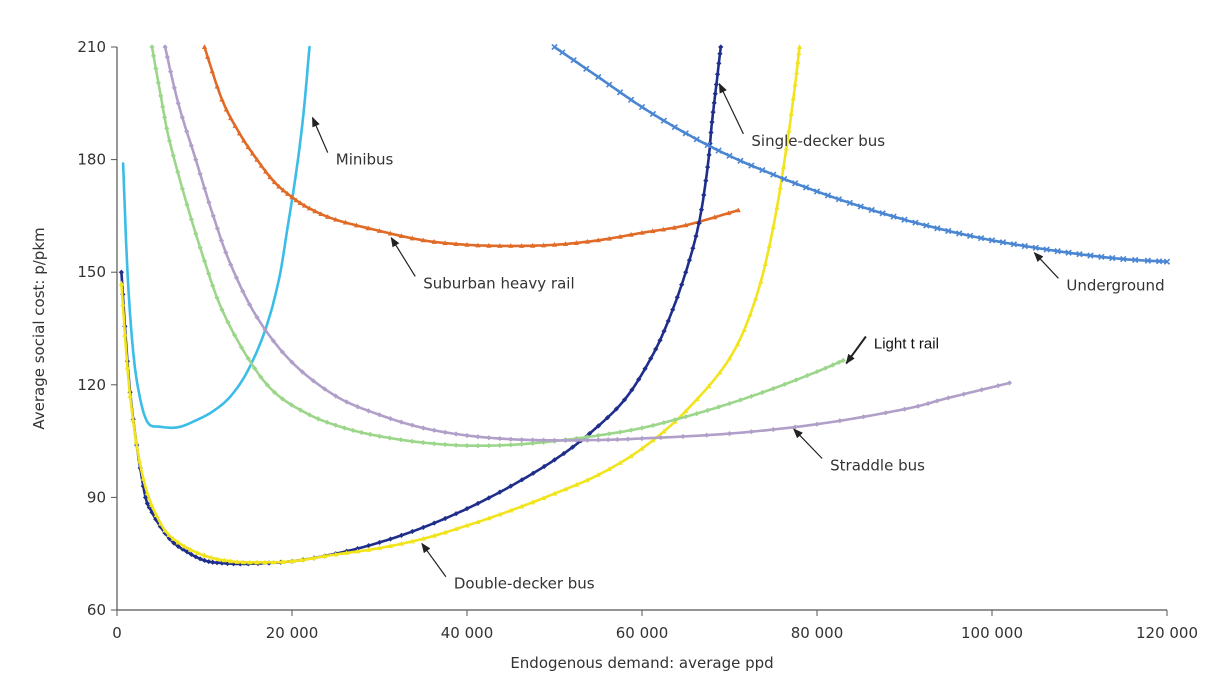 This screenshot has width=1219, height=677. I want to click on annotation-label: Single-decker bus, so click(818, 141).